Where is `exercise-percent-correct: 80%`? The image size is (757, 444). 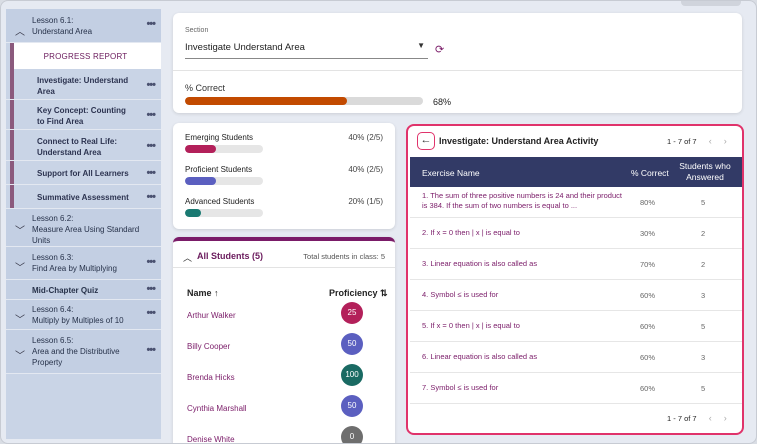
exercise-percent-correct: 80% is located at coordinates (648, 202).